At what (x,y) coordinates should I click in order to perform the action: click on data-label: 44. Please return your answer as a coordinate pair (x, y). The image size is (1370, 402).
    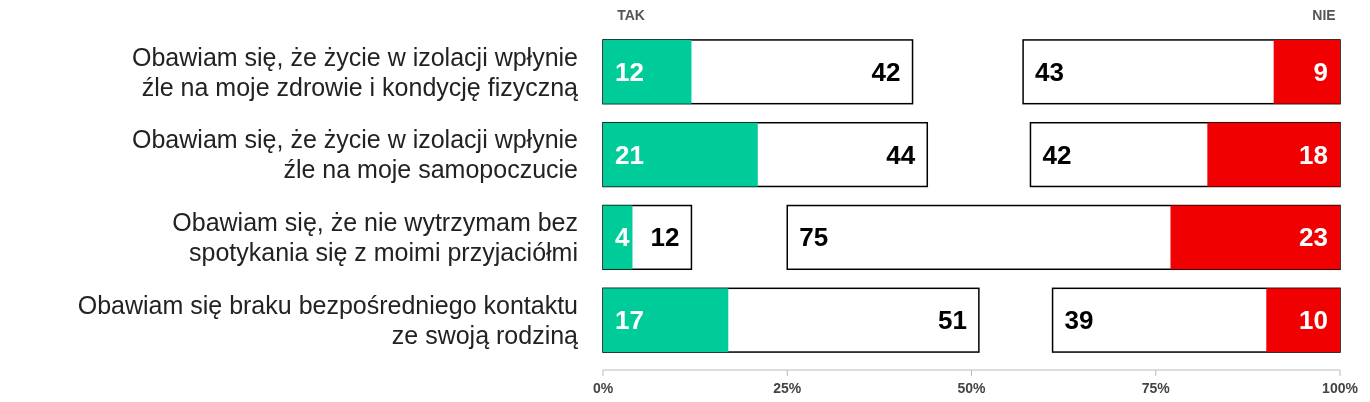
    Looking at the image, I should click on (901, 154).